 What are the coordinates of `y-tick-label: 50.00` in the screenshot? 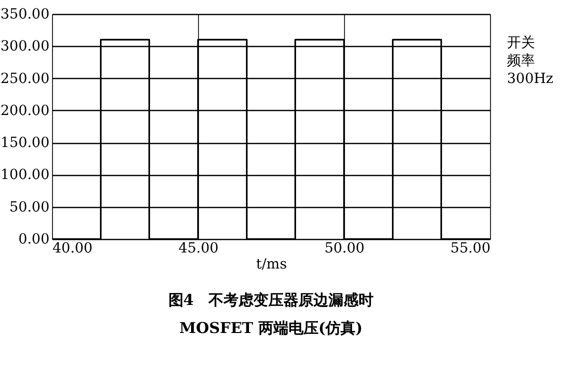 It's located at (29, 207).